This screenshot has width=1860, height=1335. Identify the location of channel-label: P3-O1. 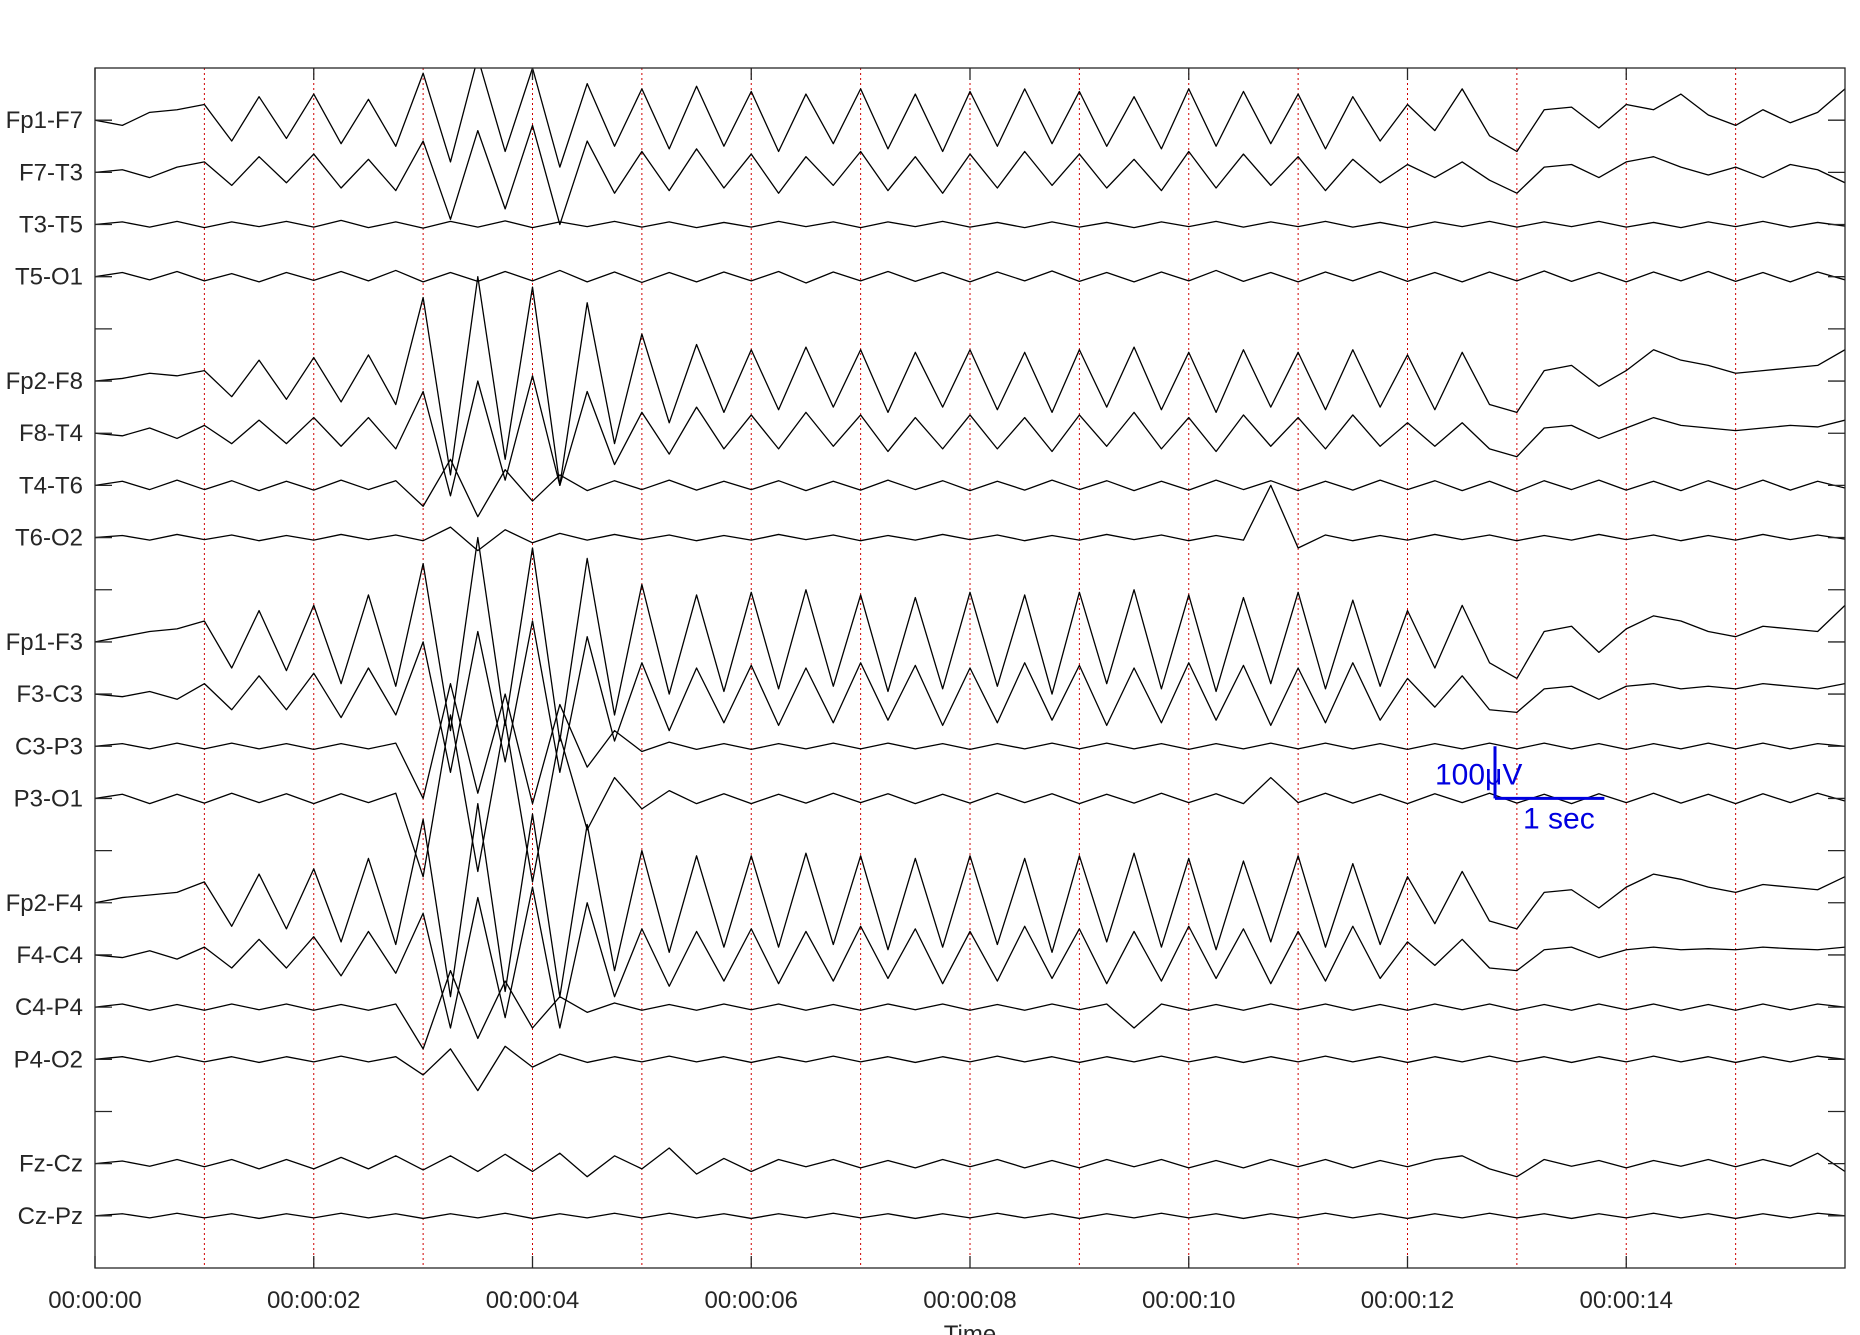
(48, 798).